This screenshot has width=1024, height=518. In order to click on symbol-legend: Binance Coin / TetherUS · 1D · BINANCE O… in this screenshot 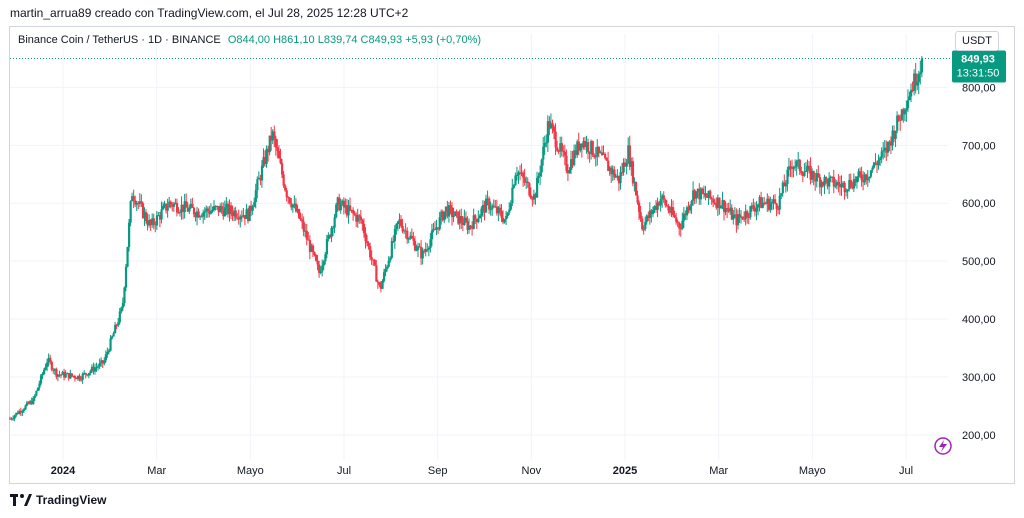, I will do `click(249, 40)`.